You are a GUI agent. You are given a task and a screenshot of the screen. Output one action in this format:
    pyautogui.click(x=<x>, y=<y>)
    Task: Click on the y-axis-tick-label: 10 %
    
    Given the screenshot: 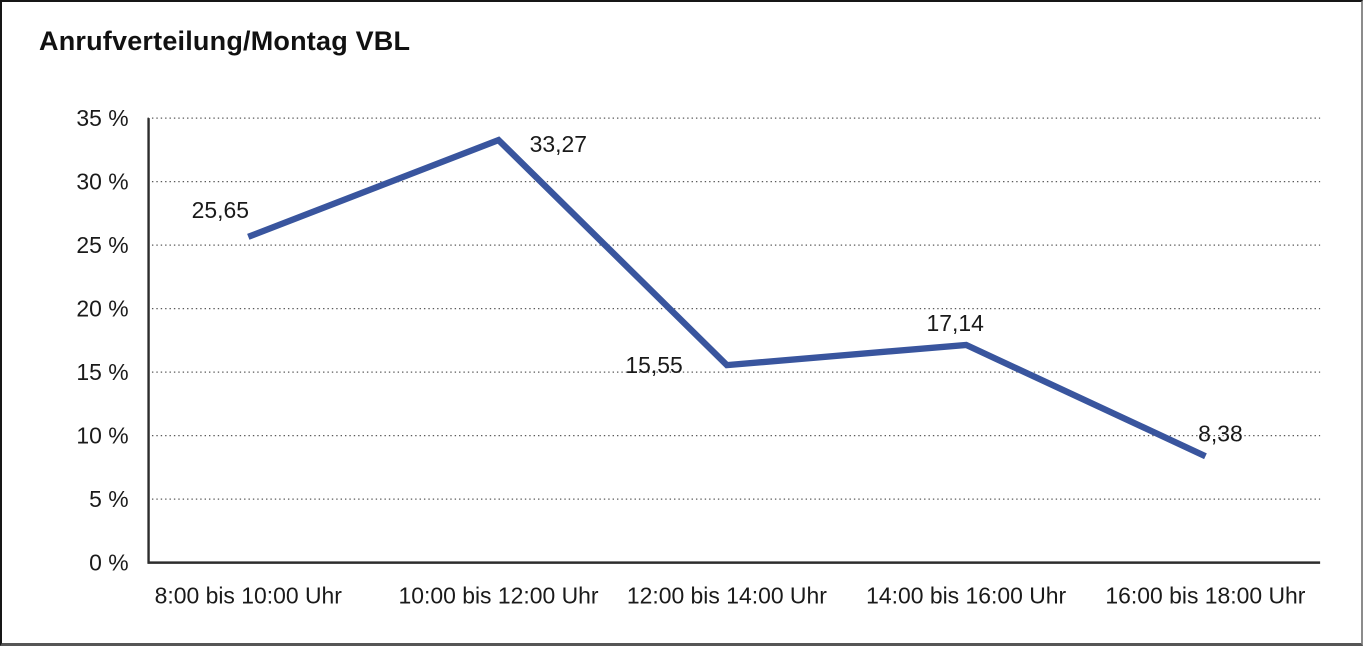 What is the action you would take?
    pyautogui.click(x=102, y=436)
    